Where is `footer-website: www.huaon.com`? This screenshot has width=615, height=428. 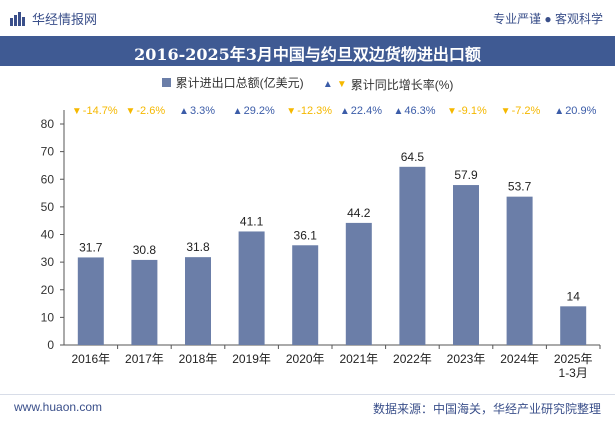
footer-website: www.huaon.com is located at coordinates (58, 407).